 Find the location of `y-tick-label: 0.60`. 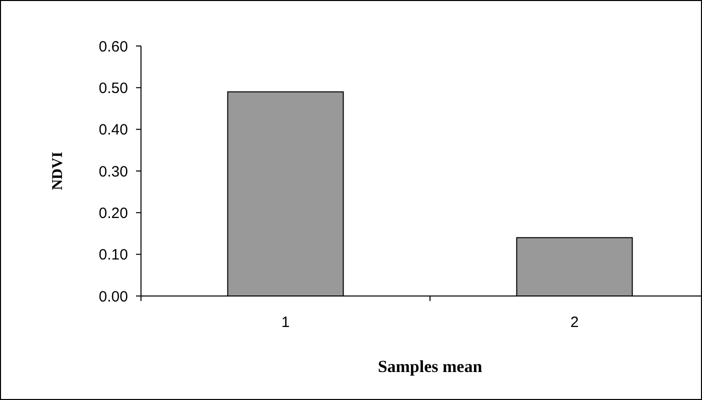

y-tick-label: 0.60 is located at coordinates (113, 47).